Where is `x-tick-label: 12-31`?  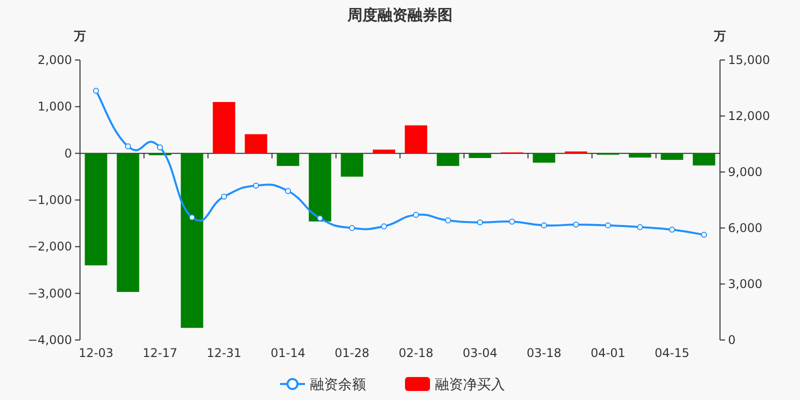 x-tick-label: 12-31 is located at coordinates (224, 353).